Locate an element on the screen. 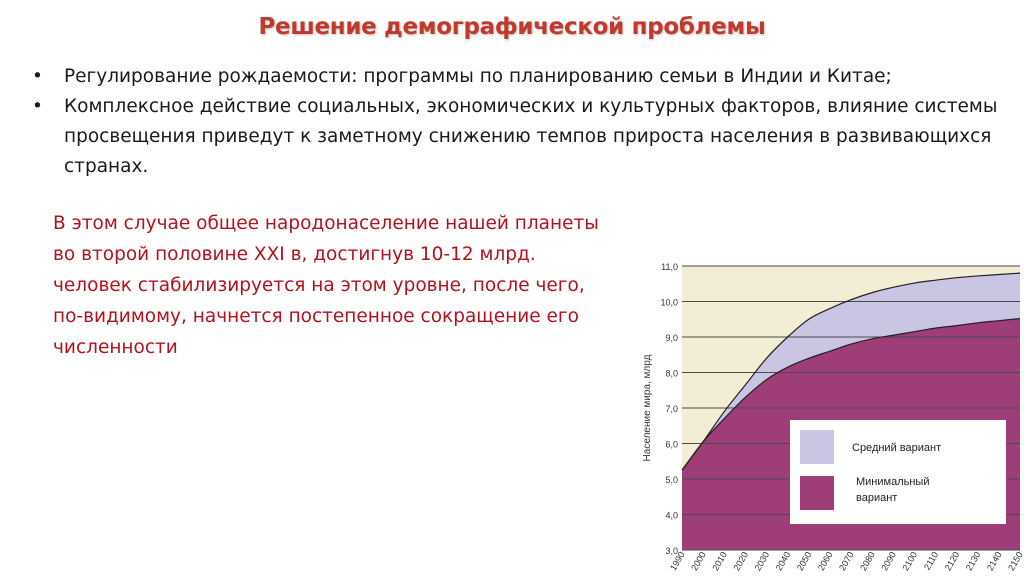 This screenshot has width=1024, height=576. y-tick-label: 3,0 is located at coordinates (671, 551).